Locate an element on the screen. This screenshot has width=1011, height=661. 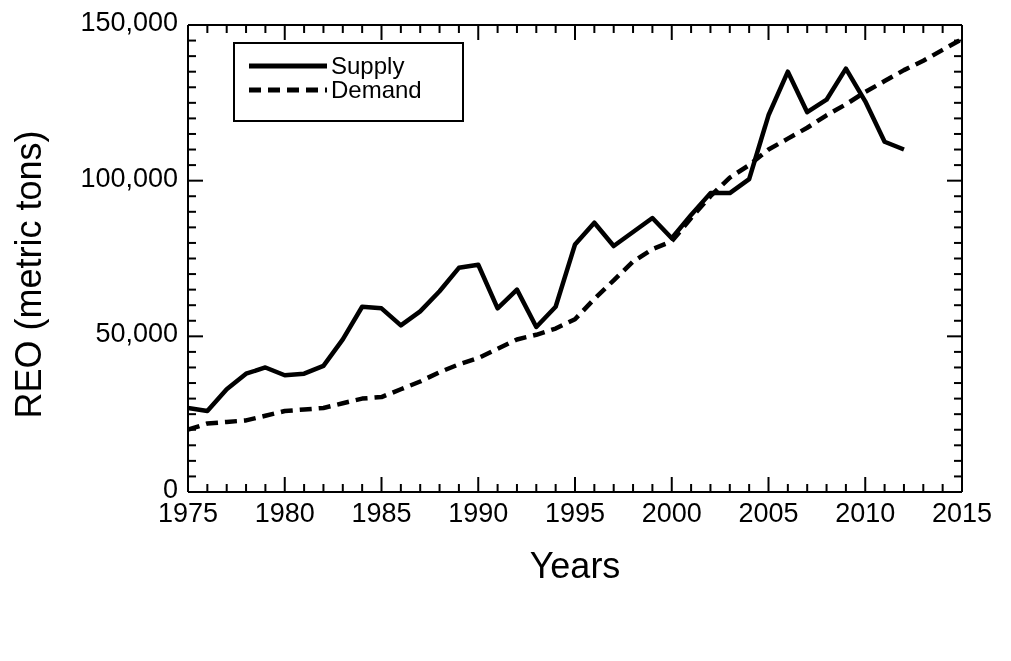
x-tick-label: 2010 is located at coordinates (865, 513).